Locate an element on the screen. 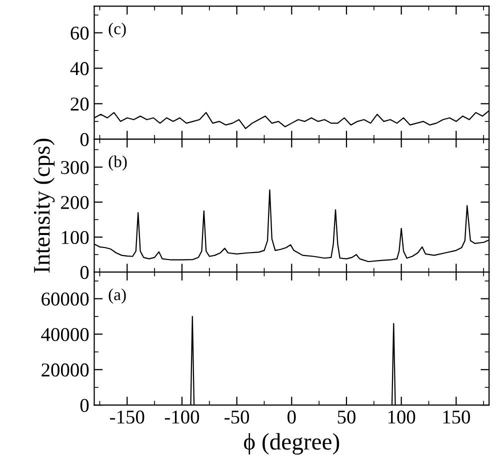  y-axis-title: Intensity (cps) is located at coordinates (44, 205).